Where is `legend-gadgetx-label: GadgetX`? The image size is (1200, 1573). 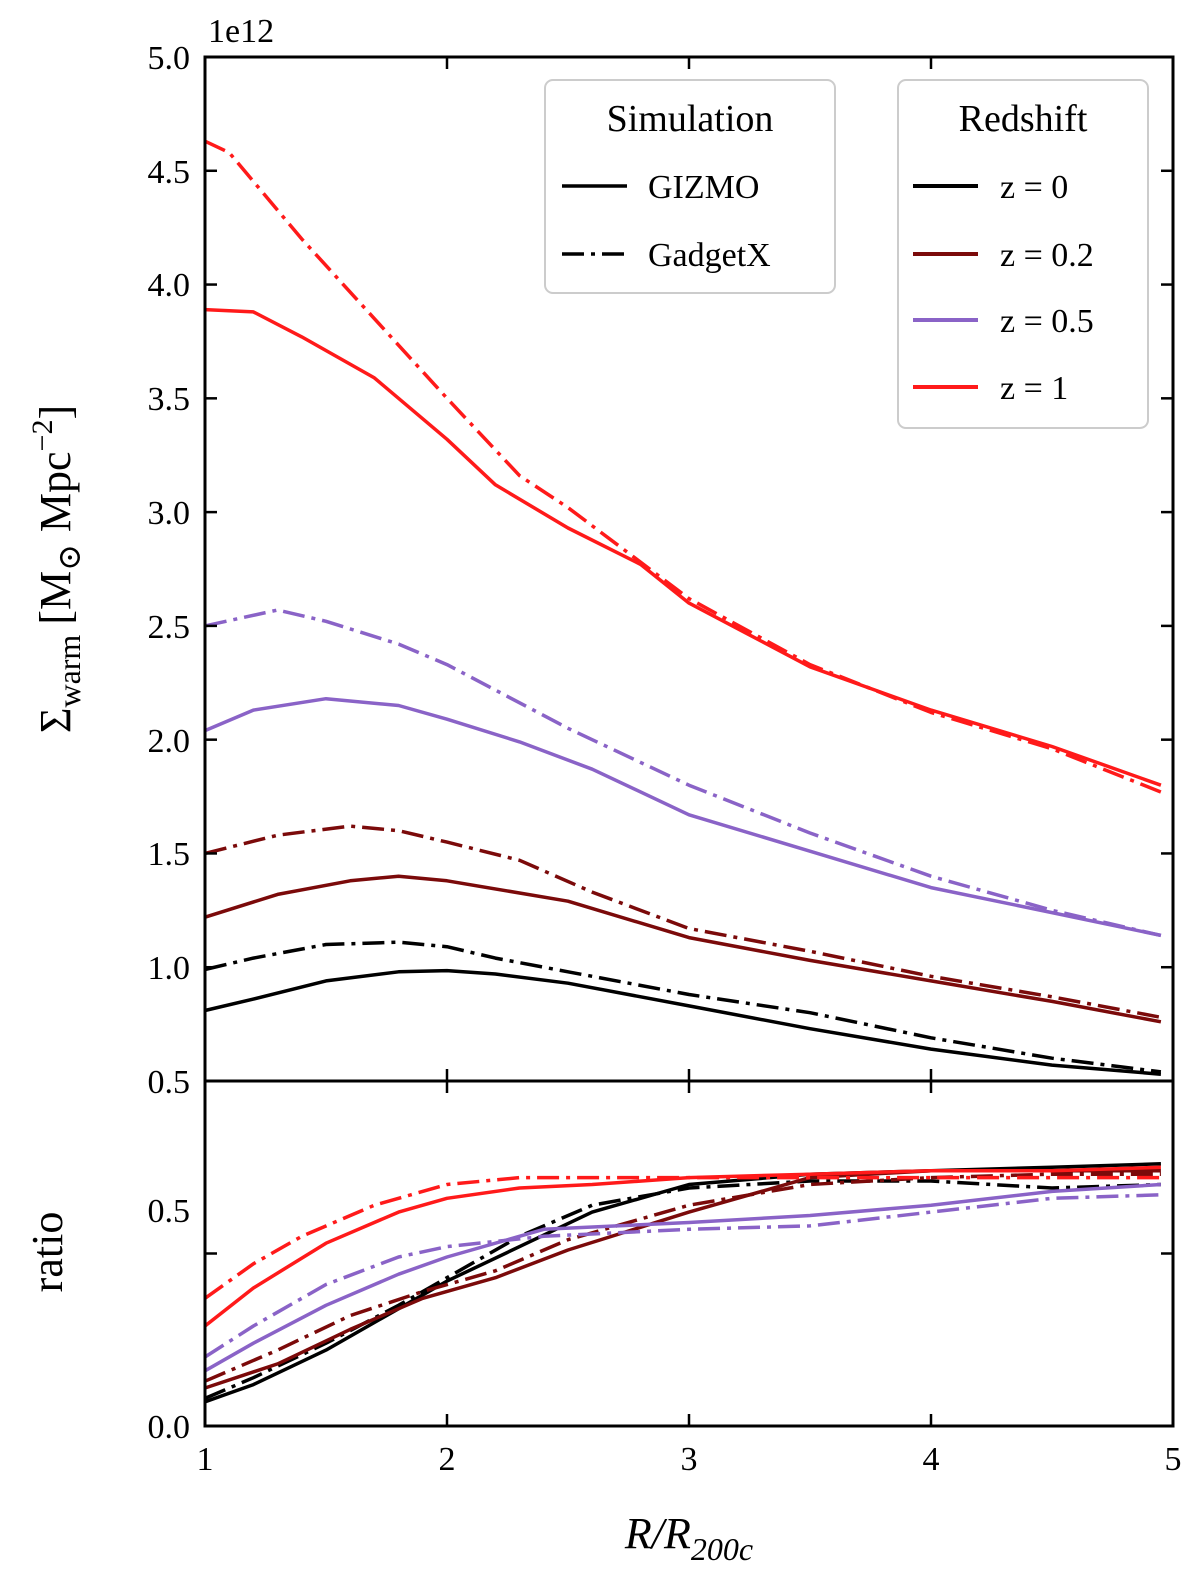 legend-gadgetx-label: GadgetX is located at coordinates (709, 255).